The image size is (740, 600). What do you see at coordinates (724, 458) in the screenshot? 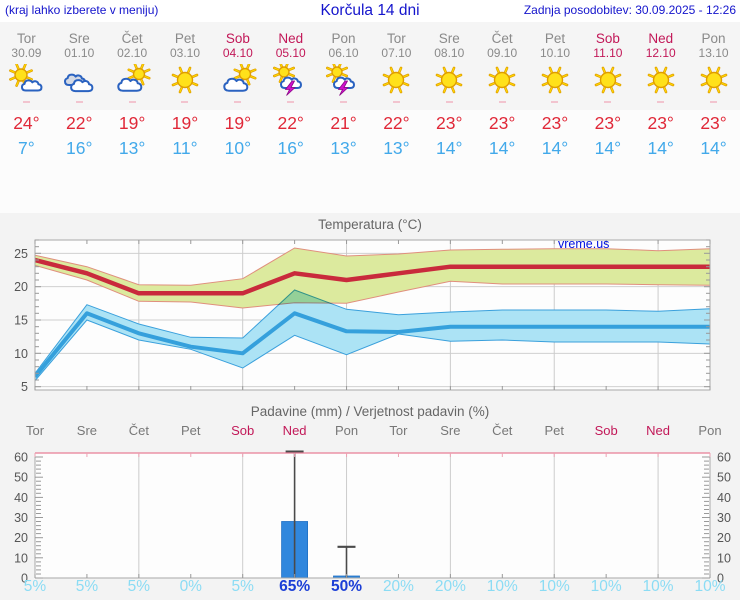
I see `precip-y-tick-label-right: 60` at bounding box center [724, 458].